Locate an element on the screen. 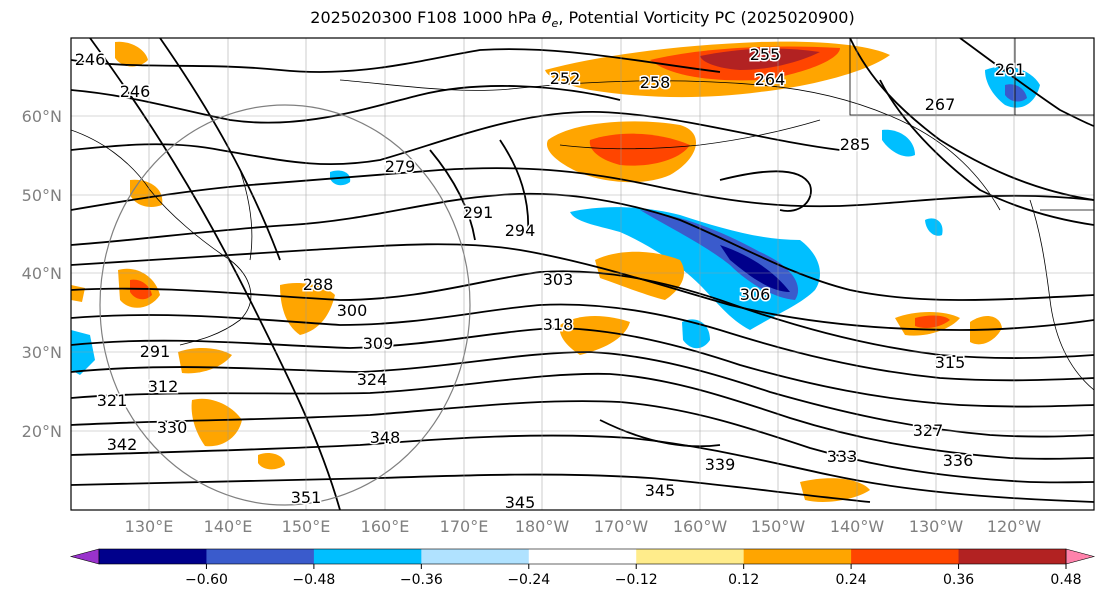  contour-label: 294 is located at coordinates (520, 230).